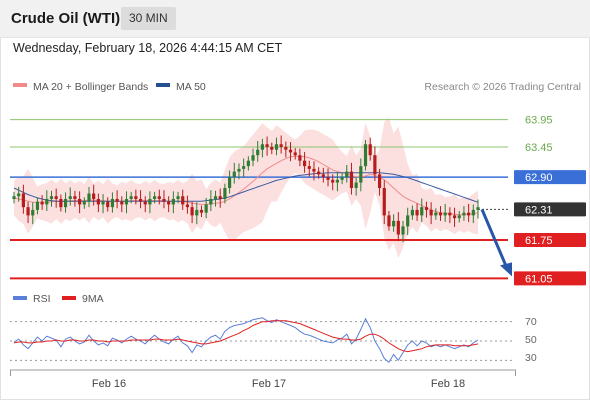 The height and width of the screenshot is (400, 590). Describe the element at coordinates (531, 322) in the screenshot. I see `rsi-tick-70: 70` at that location.